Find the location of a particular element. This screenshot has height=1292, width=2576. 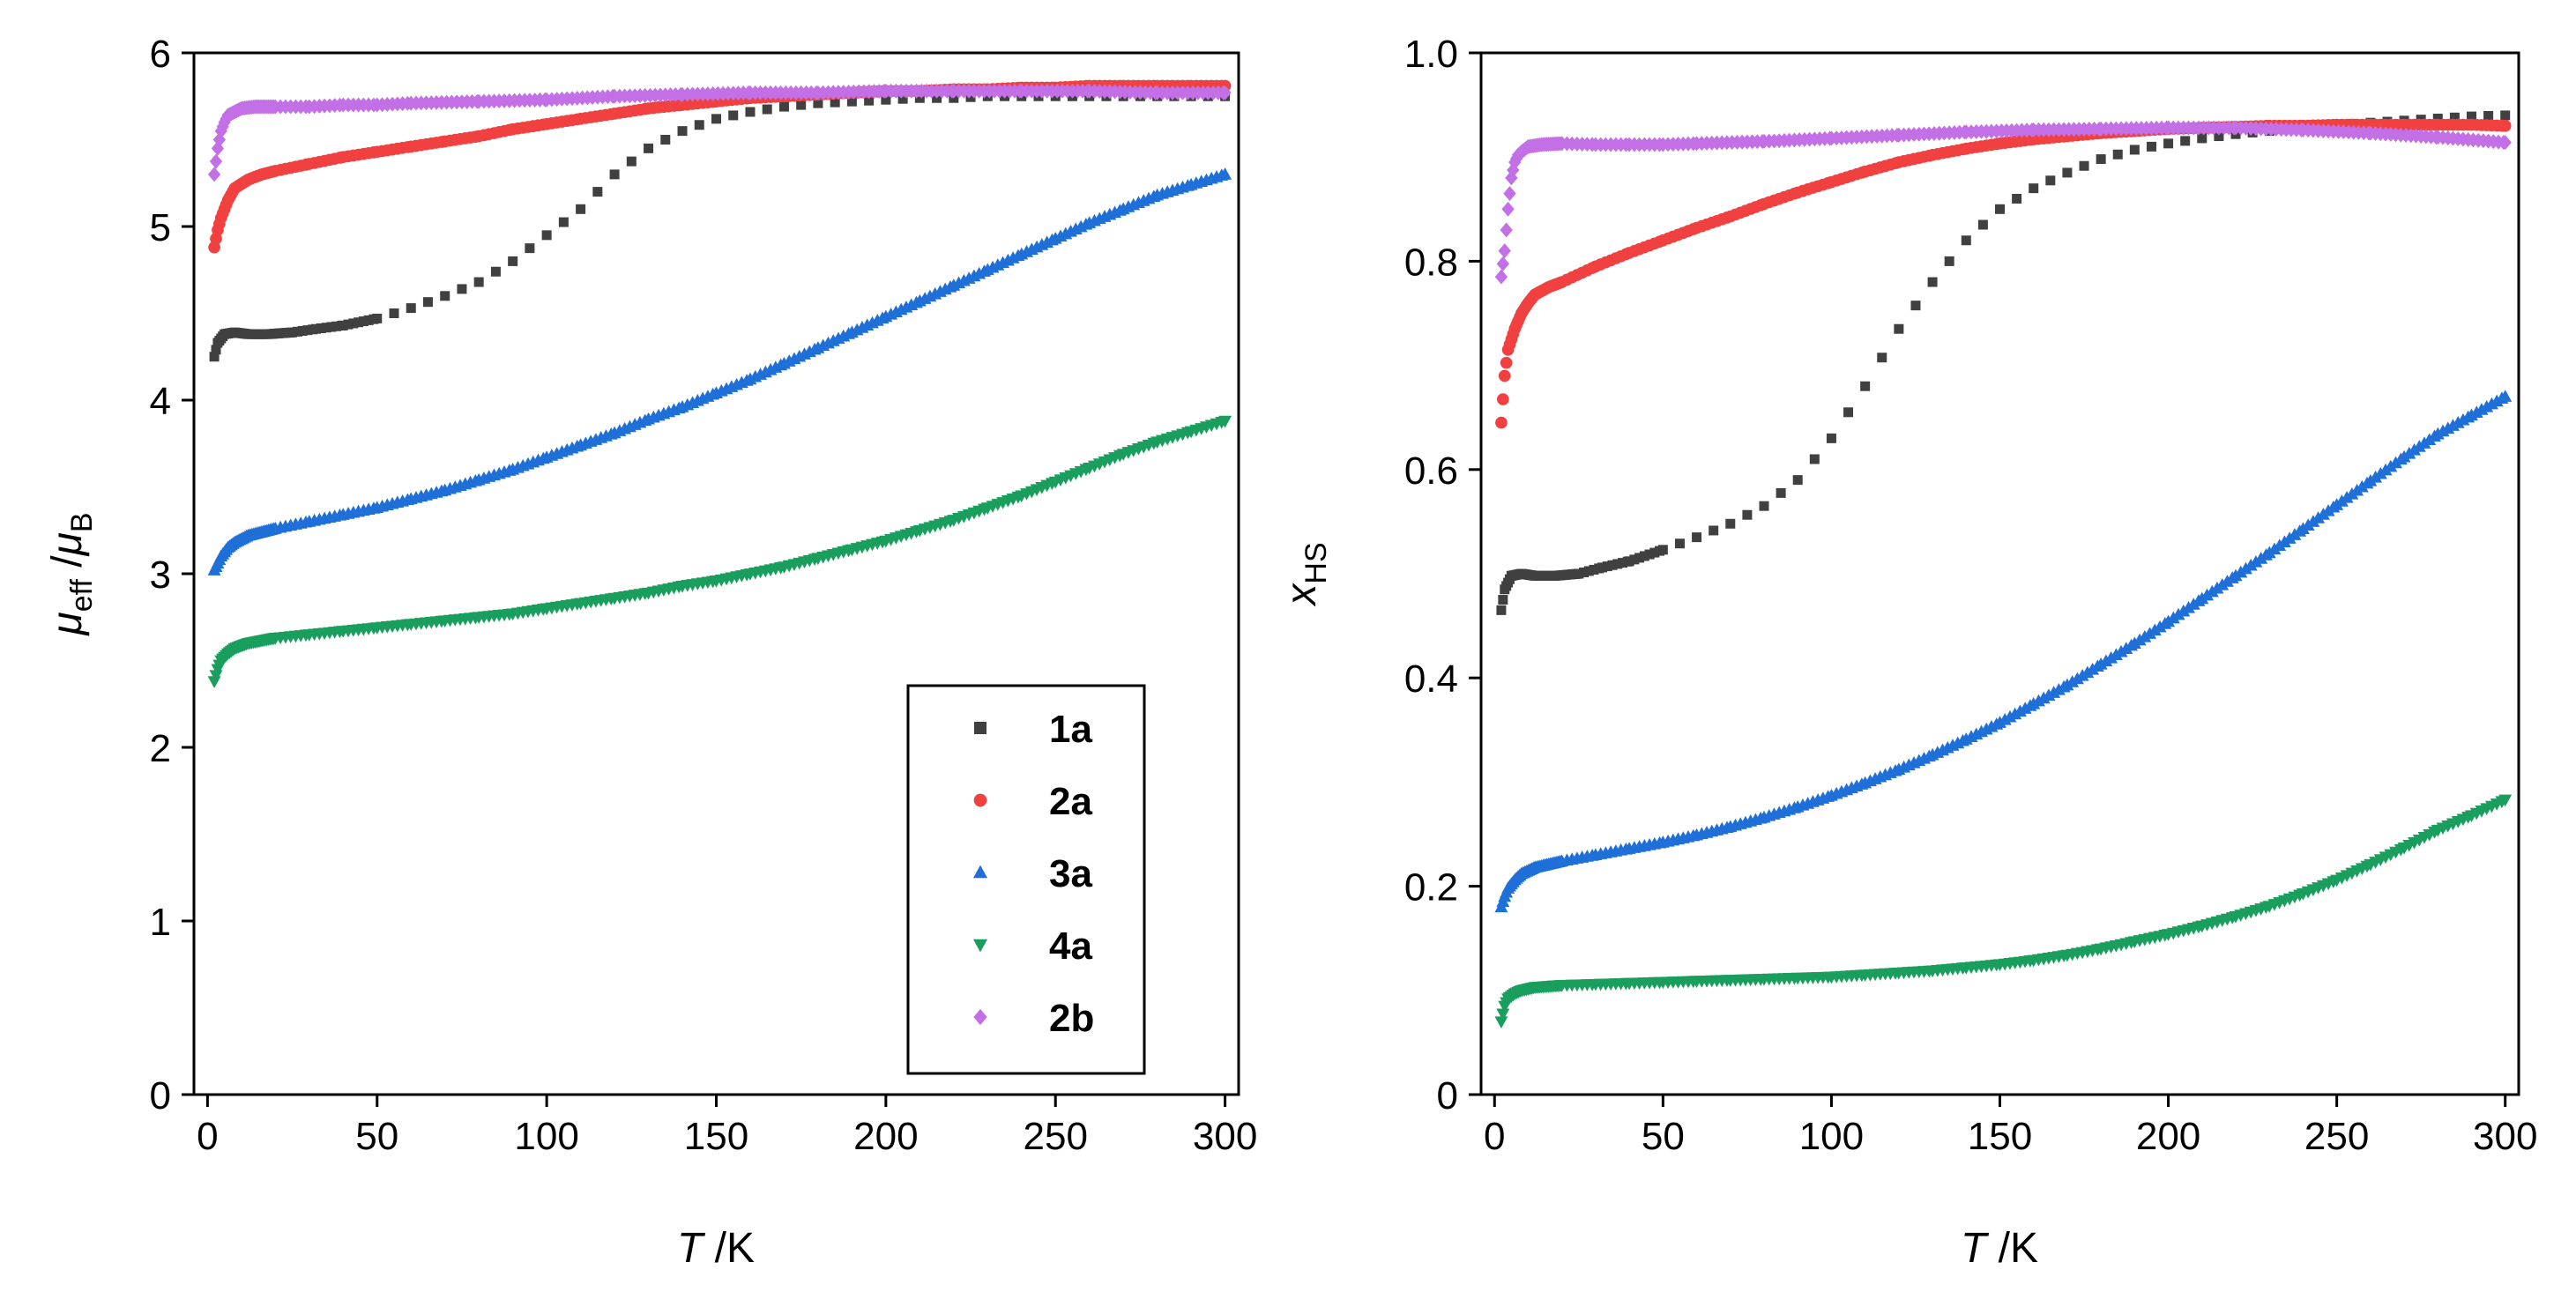

y-tick-label: 2 is located at coordinates (160, 748).